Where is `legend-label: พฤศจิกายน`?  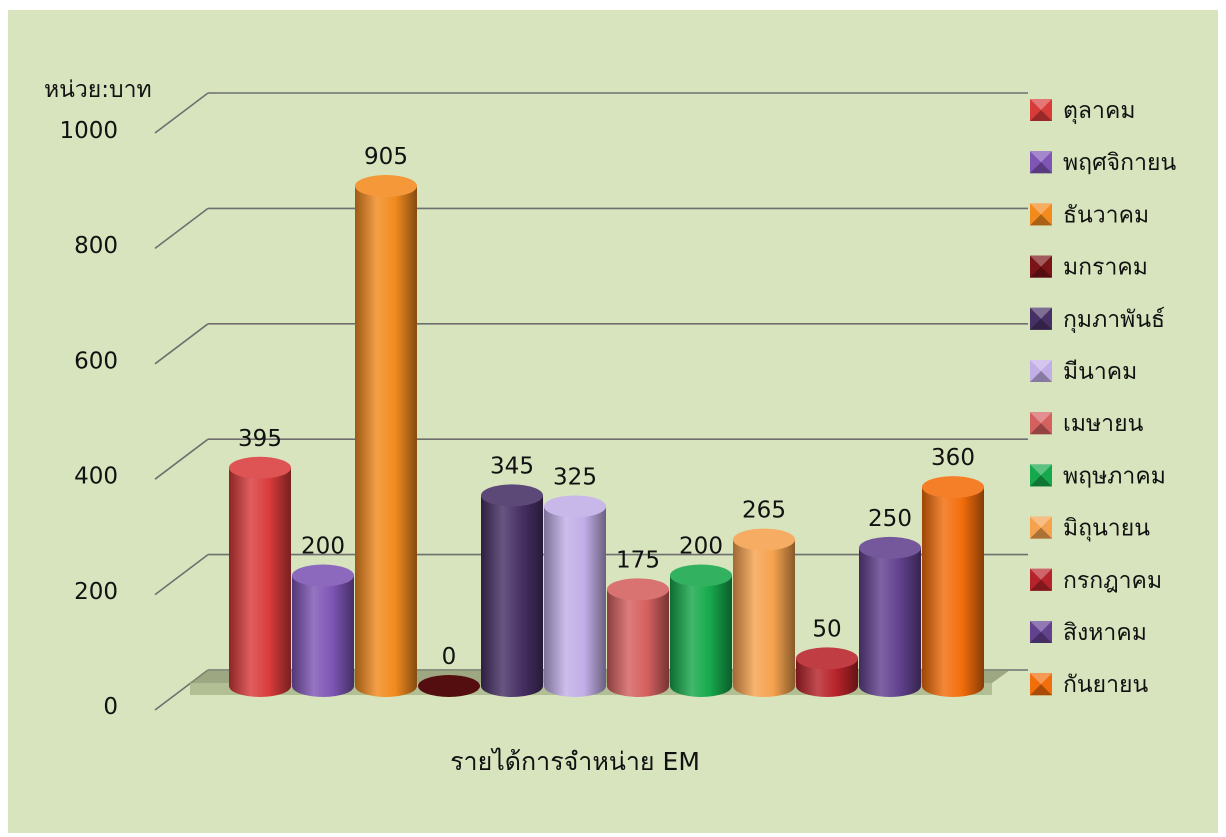 legend-label: พฤศจิกายน is located at coordinates (1119, 163).